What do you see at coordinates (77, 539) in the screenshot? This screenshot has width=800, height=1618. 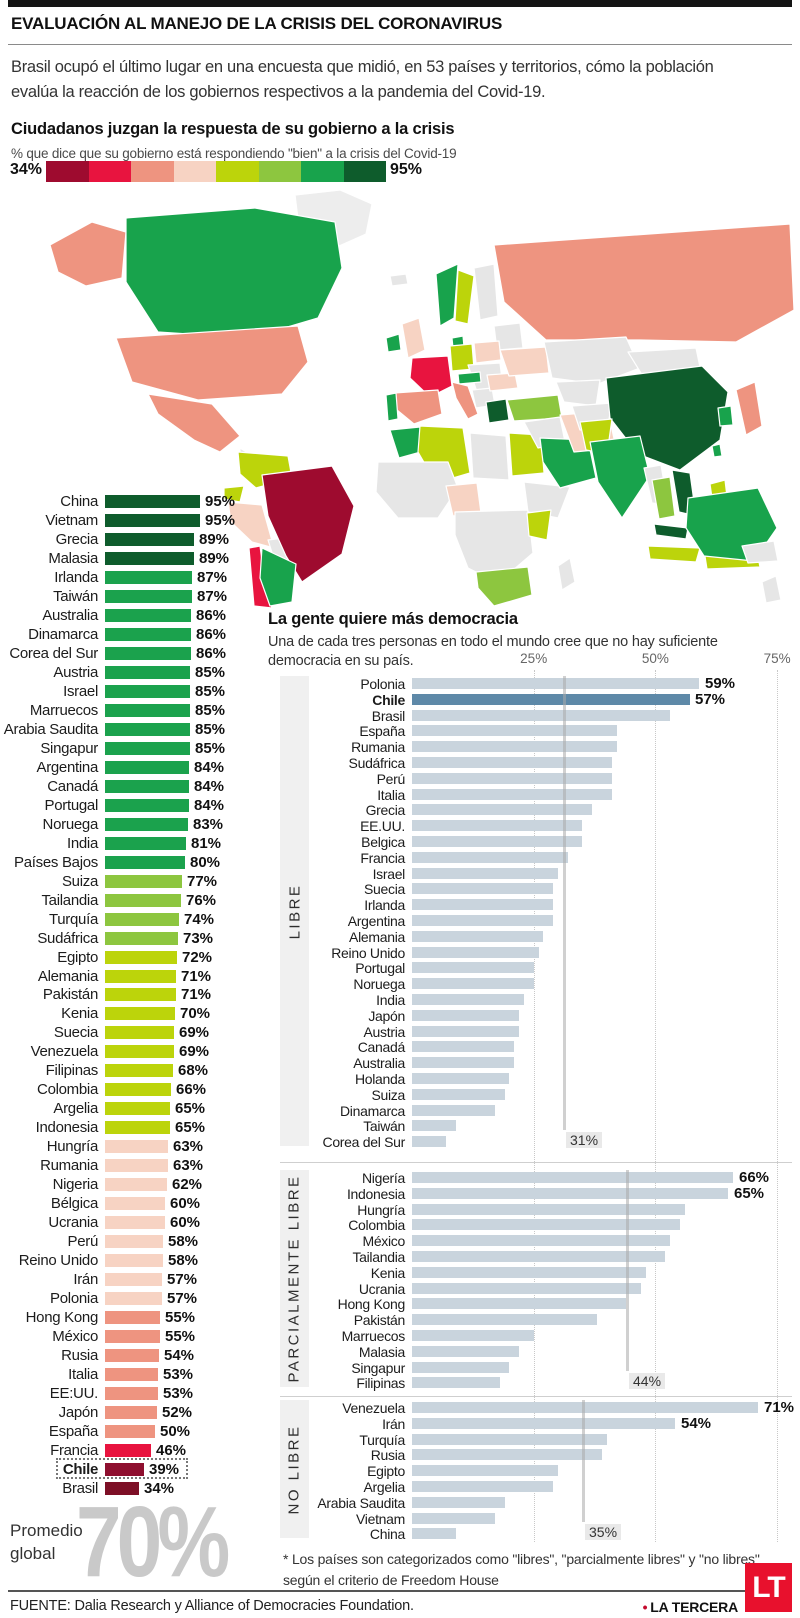 I see `bar-row-label: Grecia` at bounding box center [77, 539].